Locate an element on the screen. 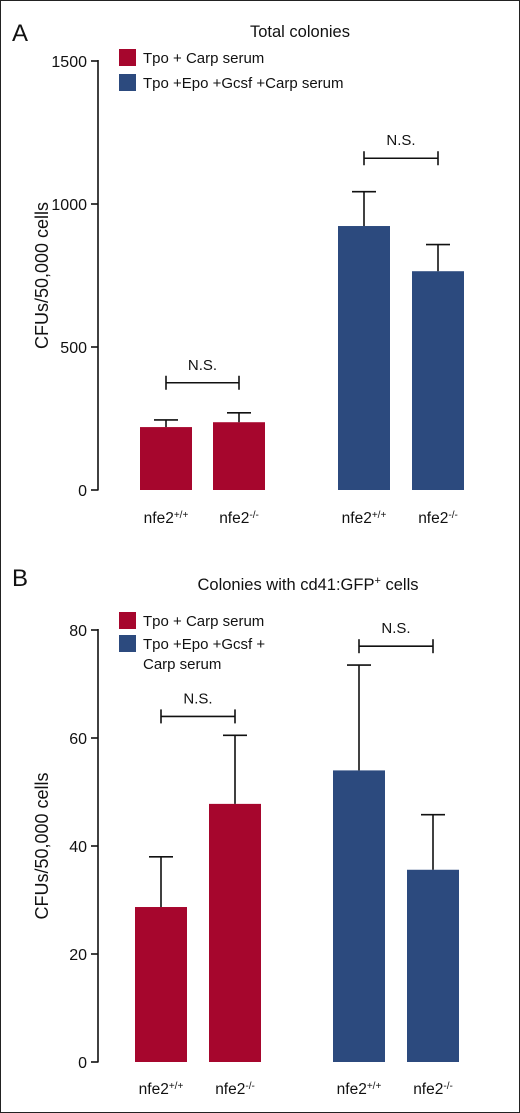  y-tick-label: 1500 is located at coordinates (69, 62).